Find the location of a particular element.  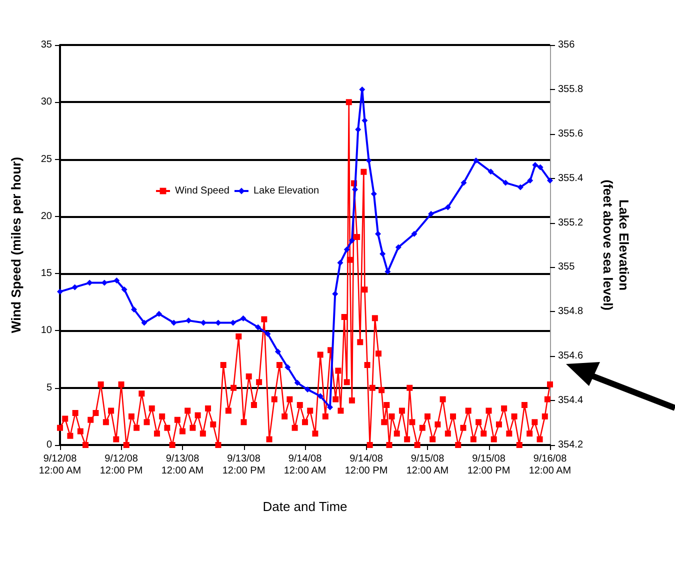

legend-label: Lake Elevation is located at coordinates (286, 191).